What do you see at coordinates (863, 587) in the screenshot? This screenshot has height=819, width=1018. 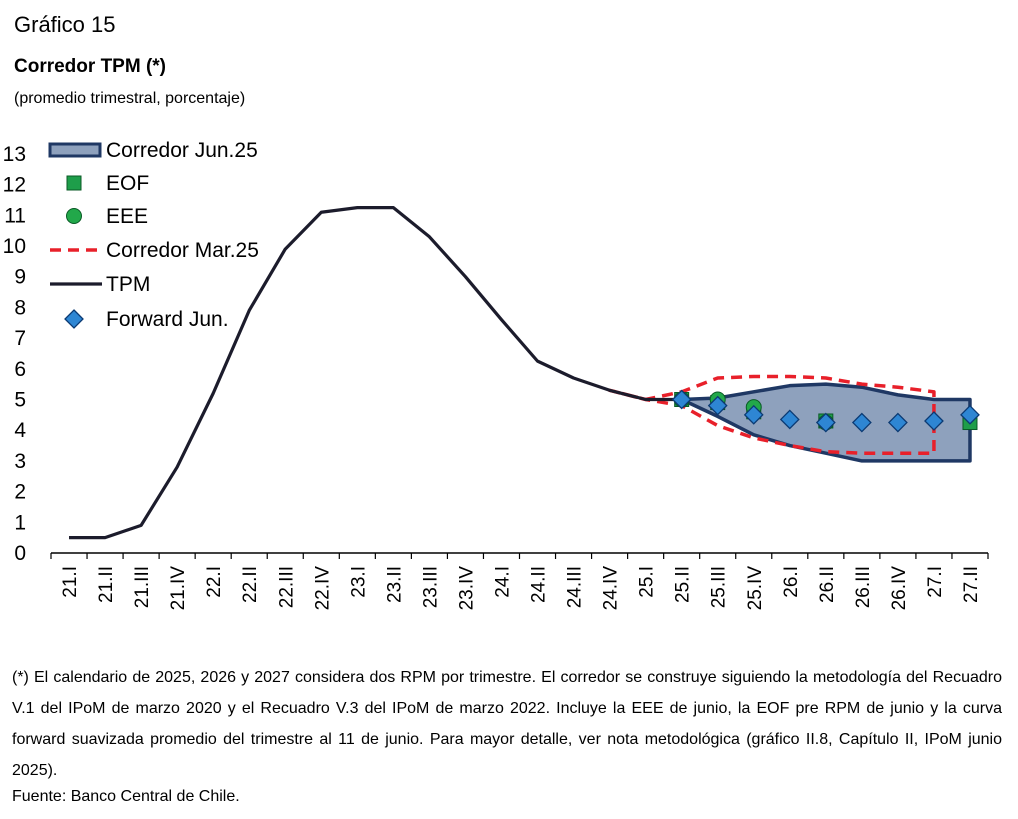 I see `x-tick-label: 26.III` at bounding box center [863, 587].